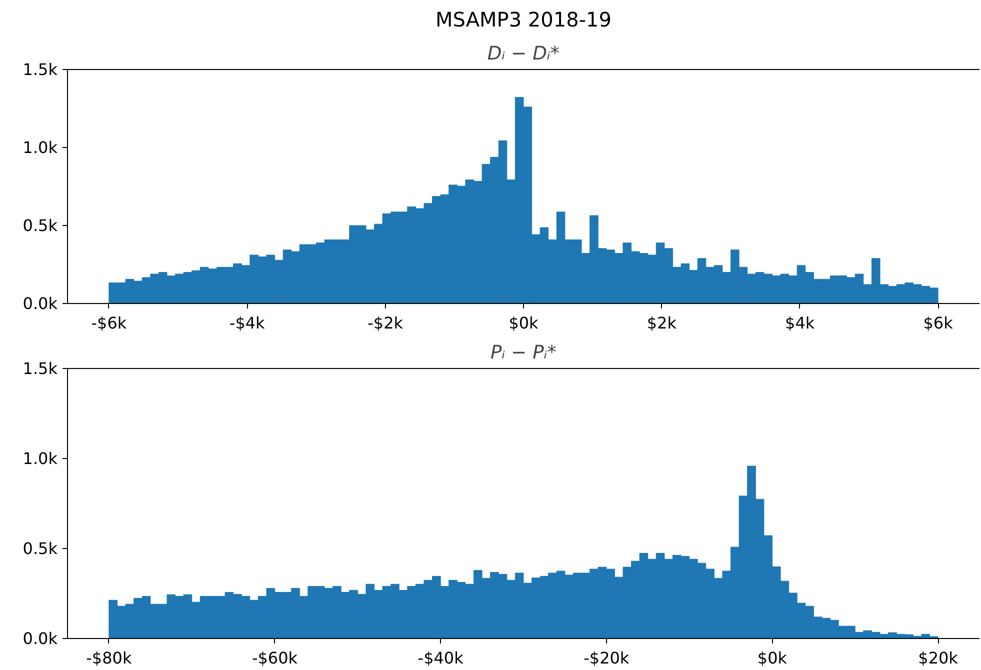 This screenshot has width=981, height=670. I want to click on x-tick-label: $4k, so click(800, 323).